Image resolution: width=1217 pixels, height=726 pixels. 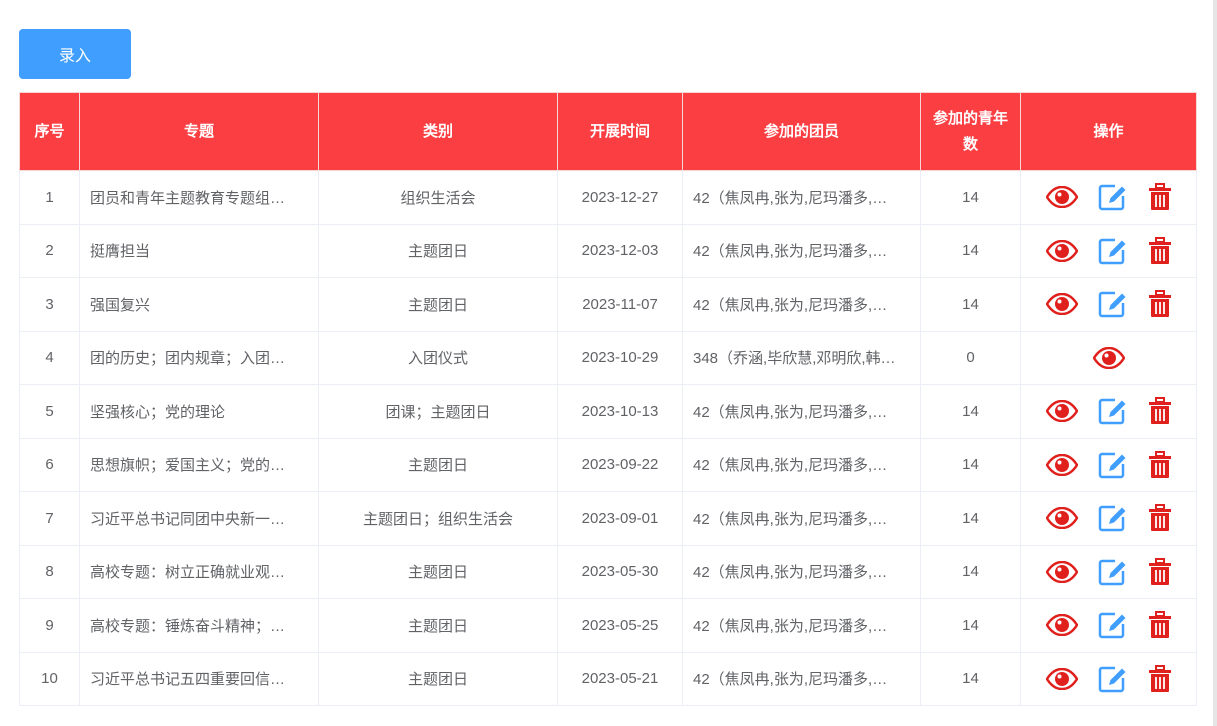 What do you see at coordinates (1108, 131) in the screenshot?
I see `col-actions: 操作` at bounding box center [1108, 131].